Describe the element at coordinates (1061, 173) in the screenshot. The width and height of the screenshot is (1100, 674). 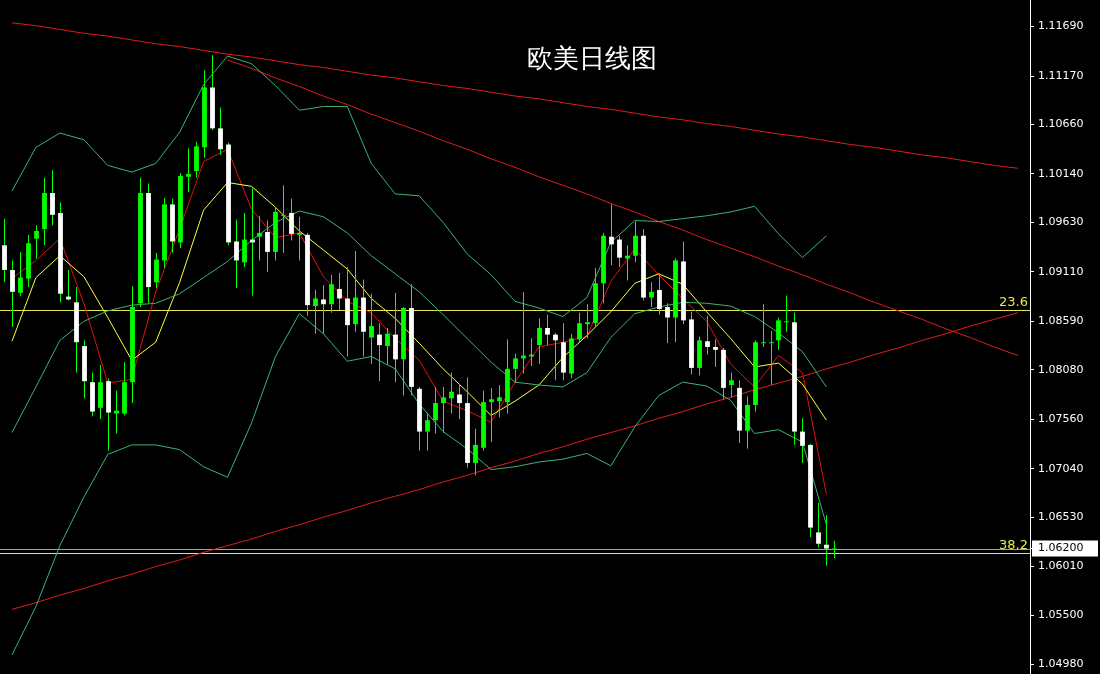
I see `y-tick-label: 1.10140` at that location.